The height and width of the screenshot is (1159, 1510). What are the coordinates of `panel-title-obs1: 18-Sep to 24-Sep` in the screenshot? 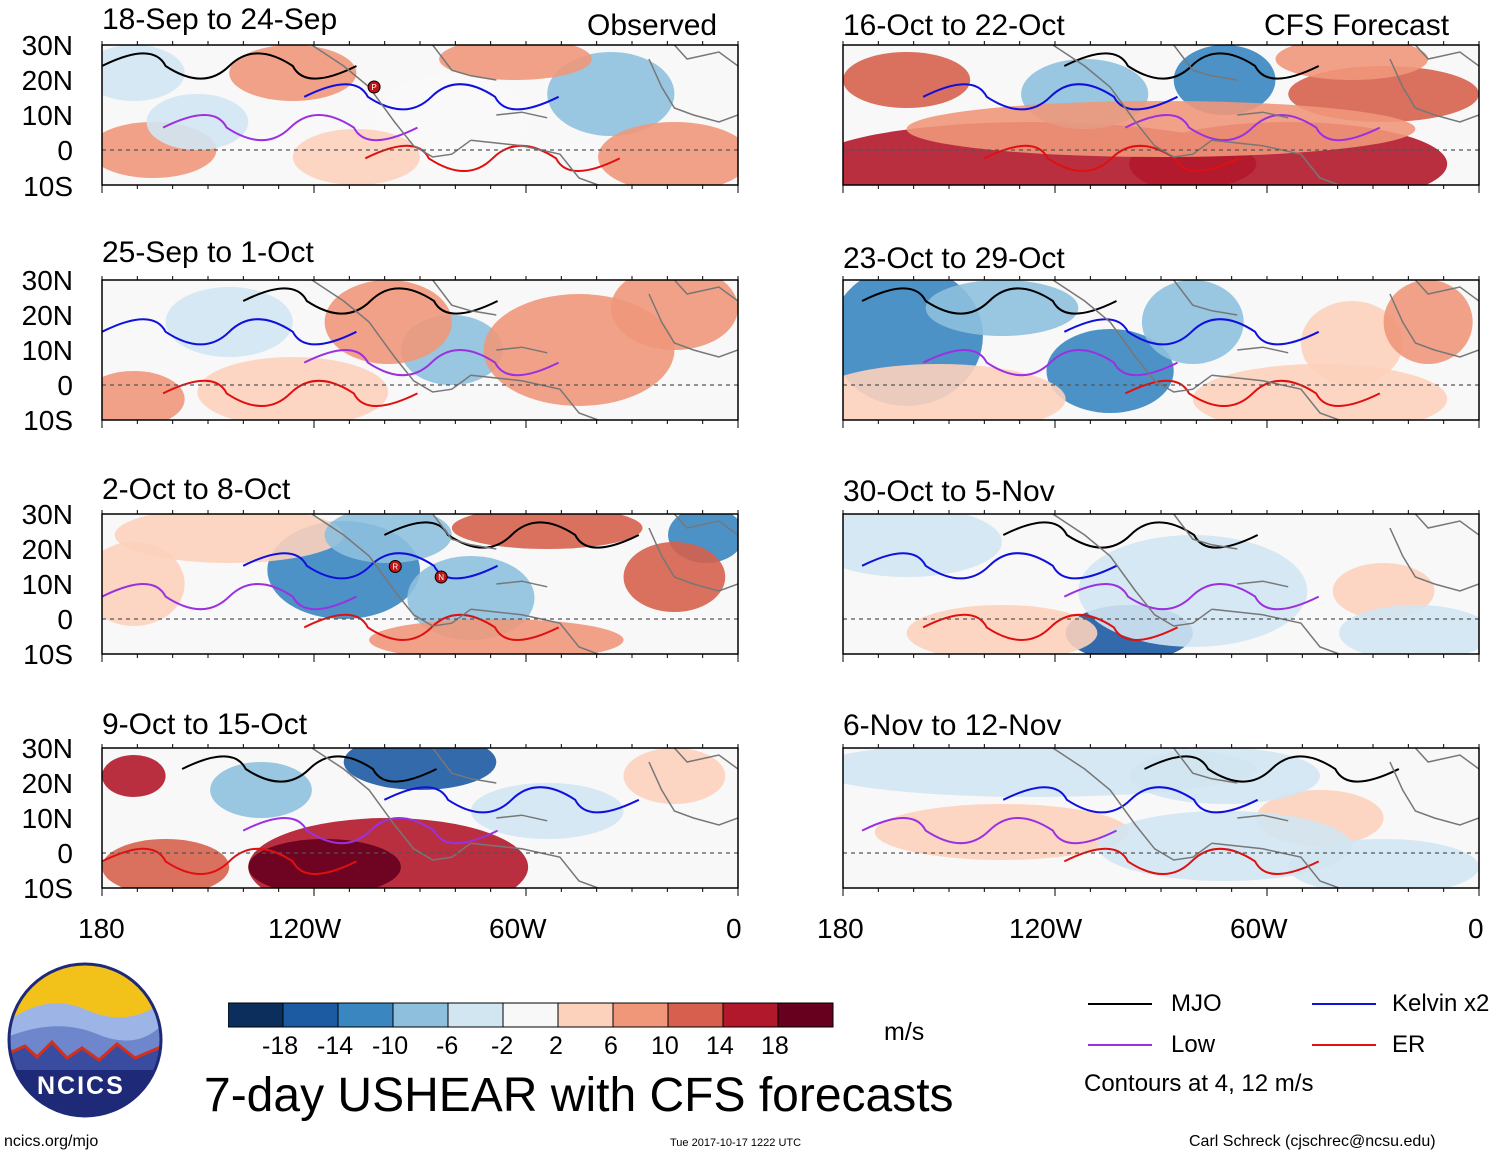 It's located at (220, 19).